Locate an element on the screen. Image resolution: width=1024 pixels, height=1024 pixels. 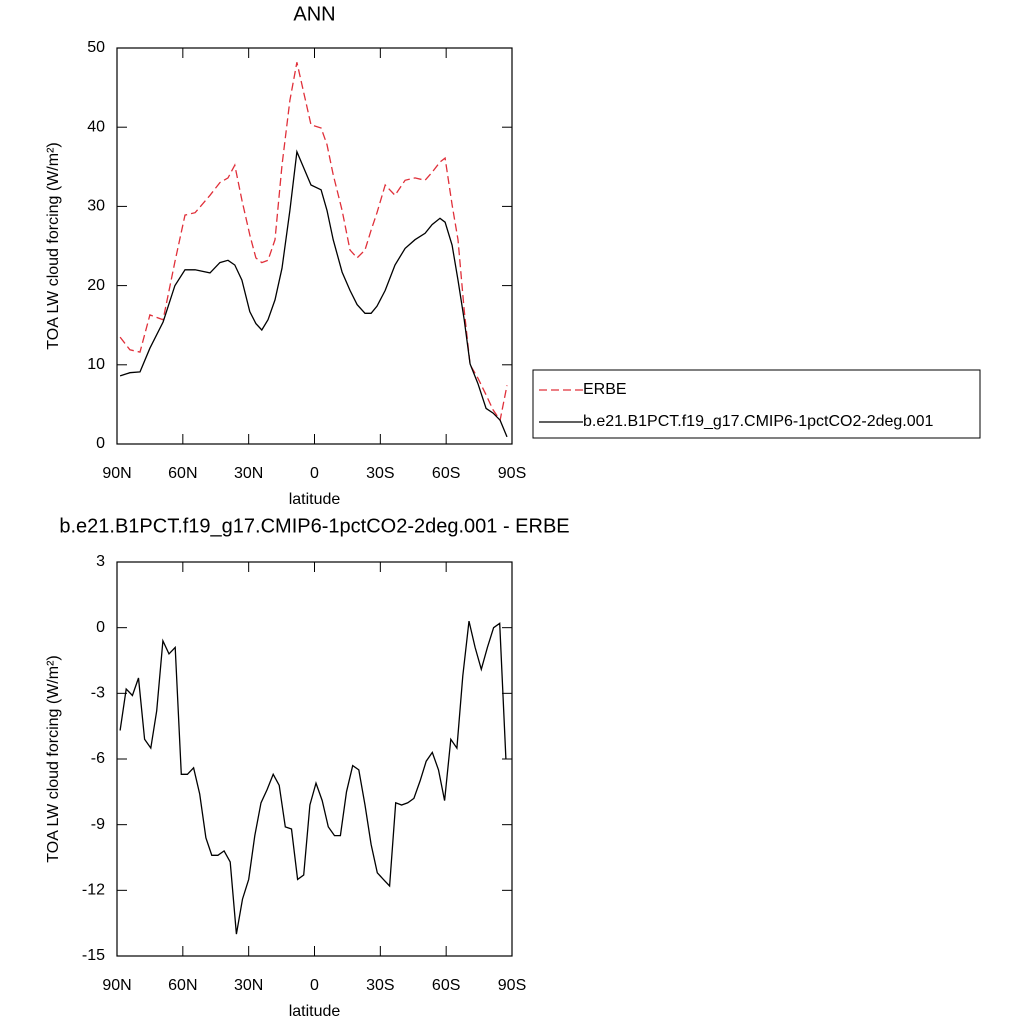
legend-box is located at coordinates (756, 404).